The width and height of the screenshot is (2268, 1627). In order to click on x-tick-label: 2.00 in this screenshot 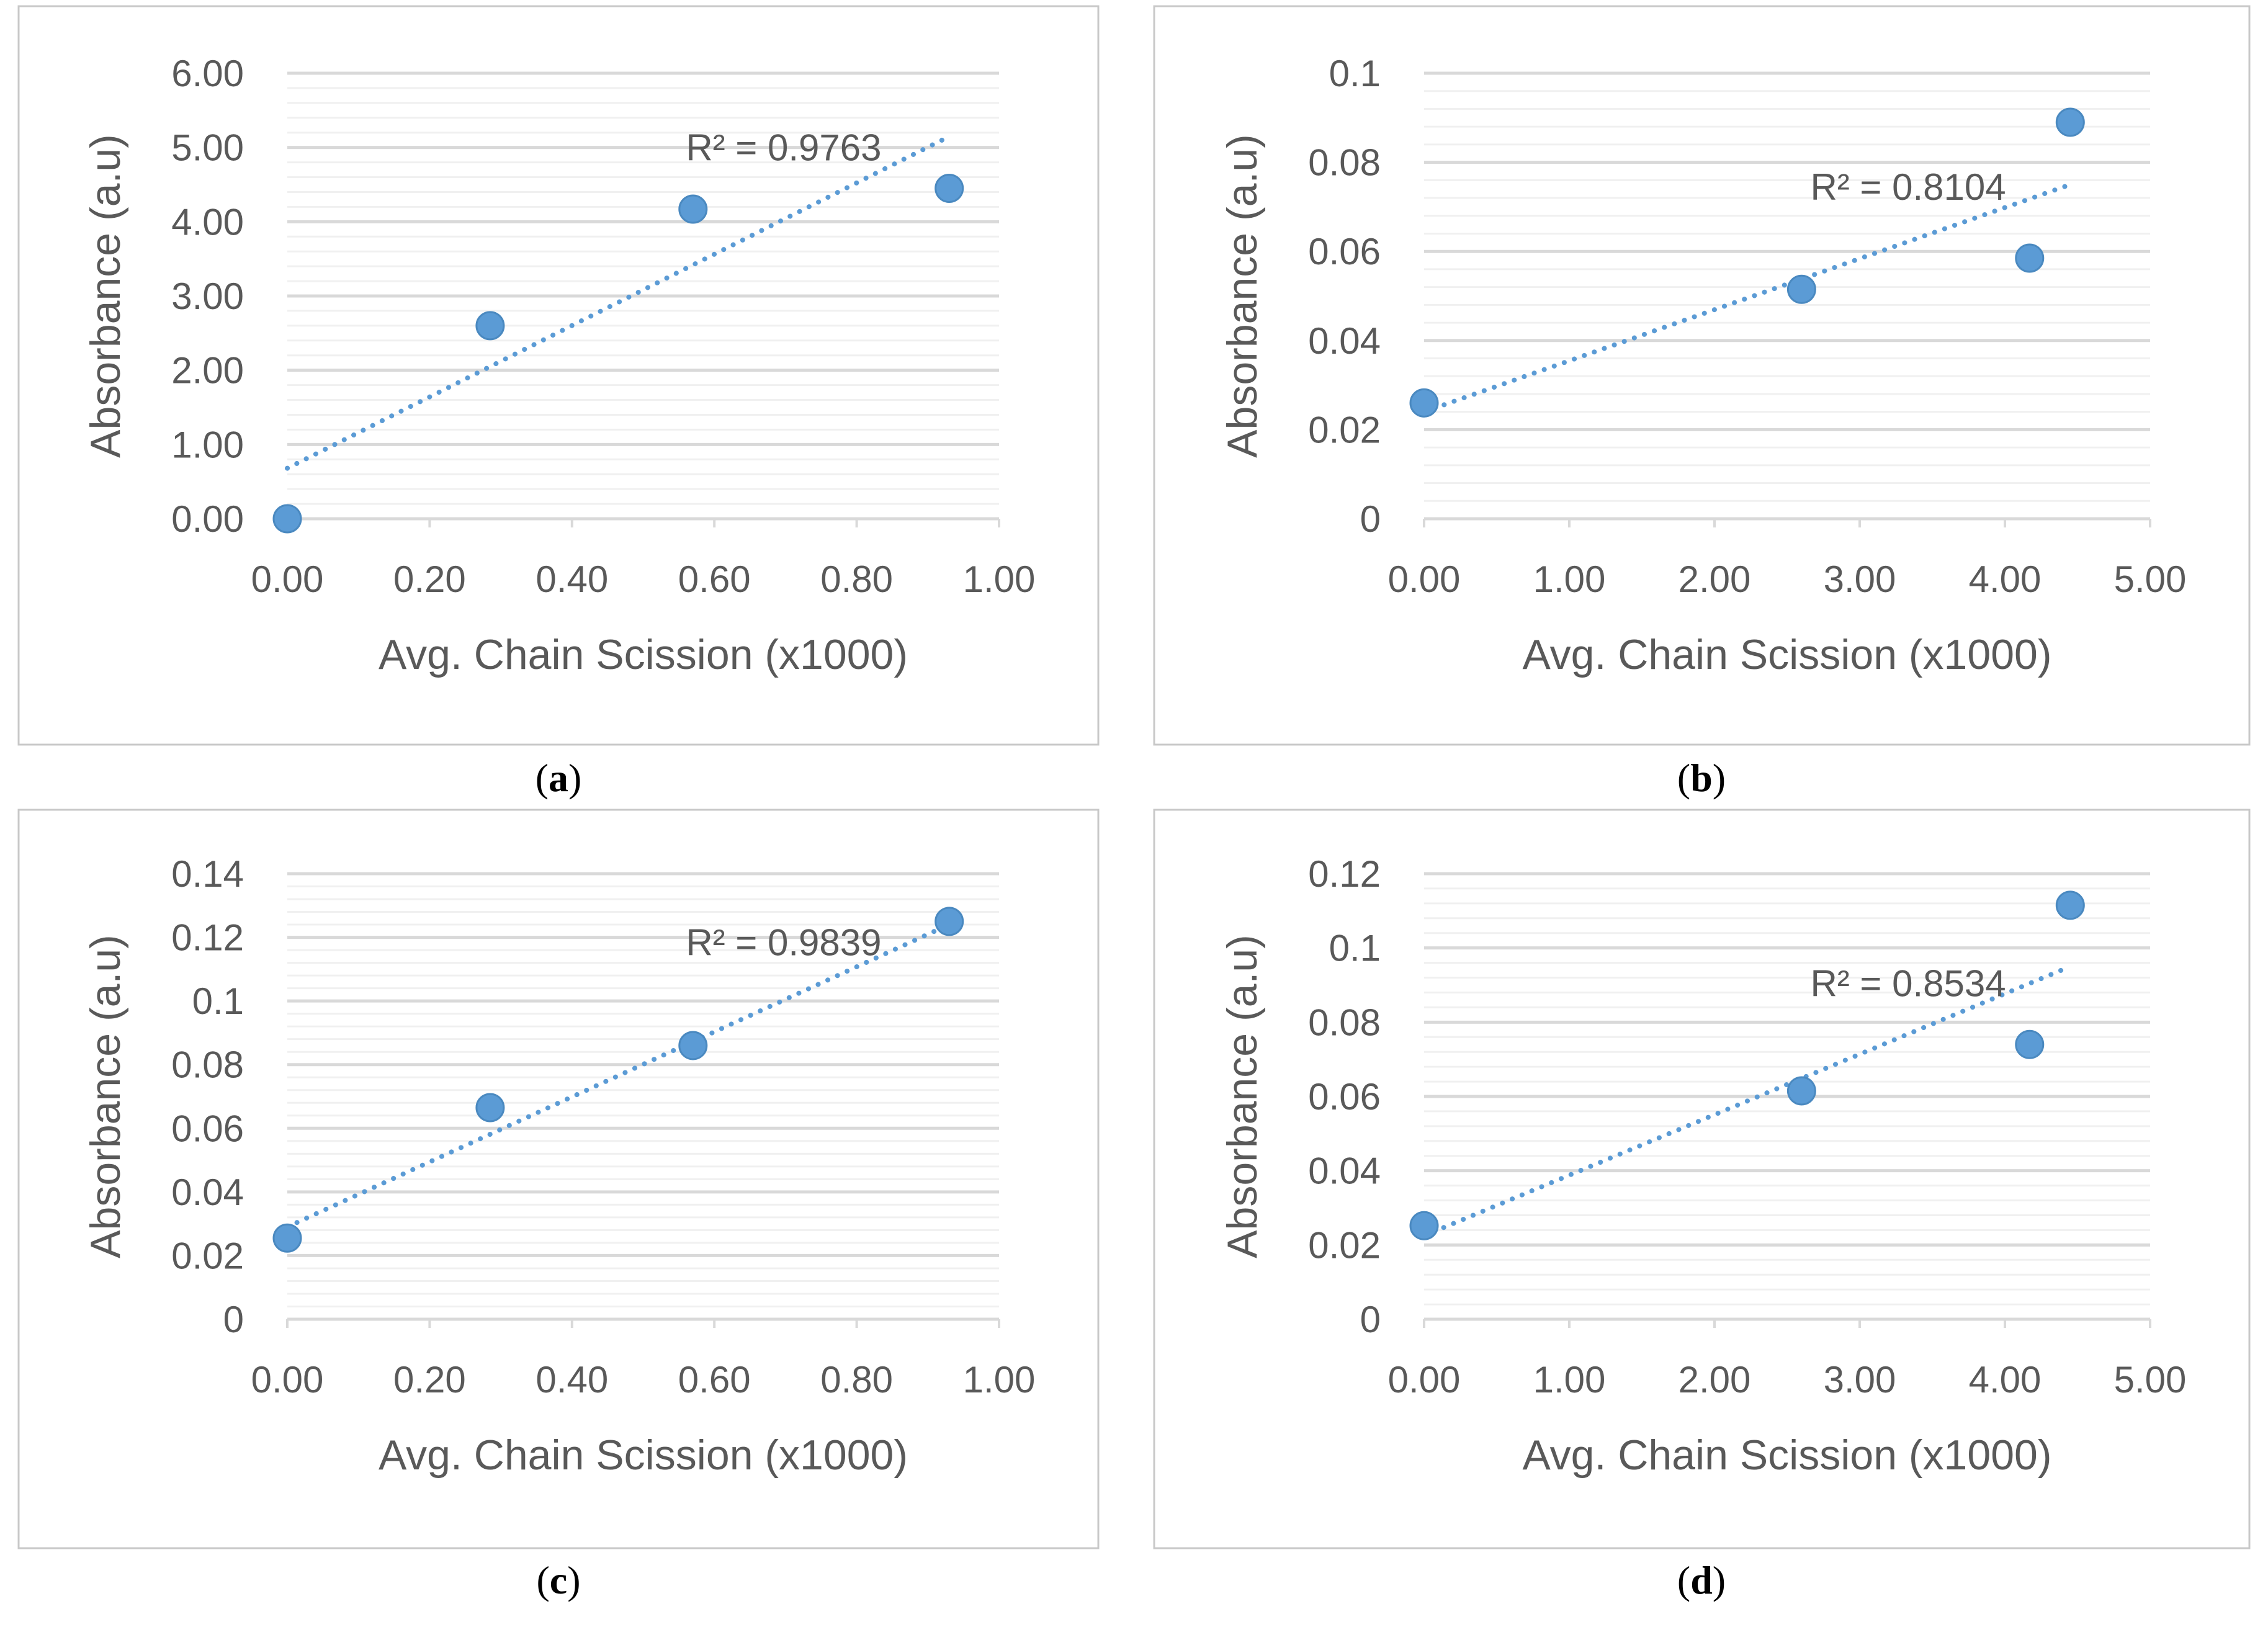, I will do `click(1715, 579)`.